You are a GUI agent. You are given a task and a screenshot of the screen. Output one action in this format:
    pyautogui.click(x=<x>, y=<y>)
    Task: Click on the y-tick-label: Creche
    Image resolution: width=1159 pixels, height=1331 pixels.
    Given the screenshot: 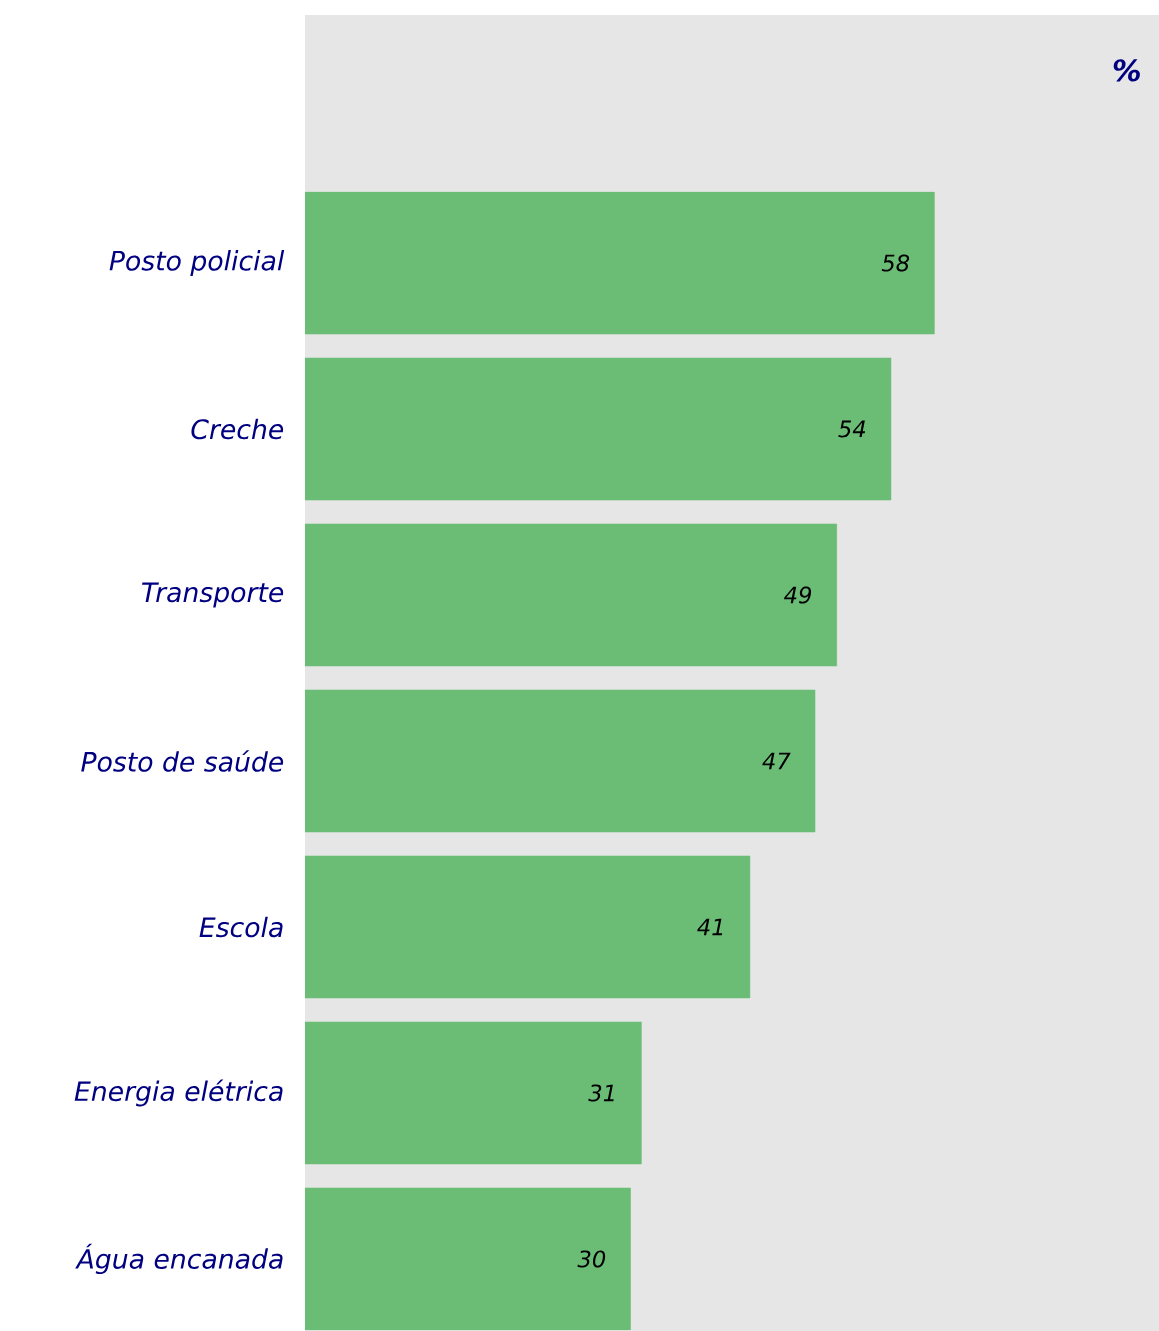 What is the action you would take?
    pyautogui.click(x=237, y=429)
    